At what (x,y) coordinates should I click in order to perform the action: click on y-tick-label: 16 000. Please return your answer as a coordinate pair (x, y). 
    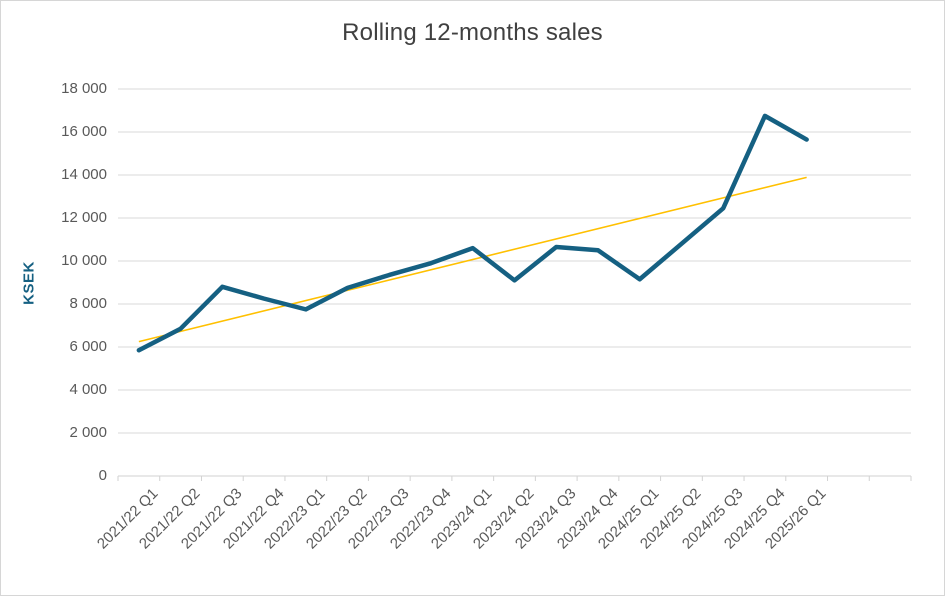
    Looking at the image, I should click on (84, 131).